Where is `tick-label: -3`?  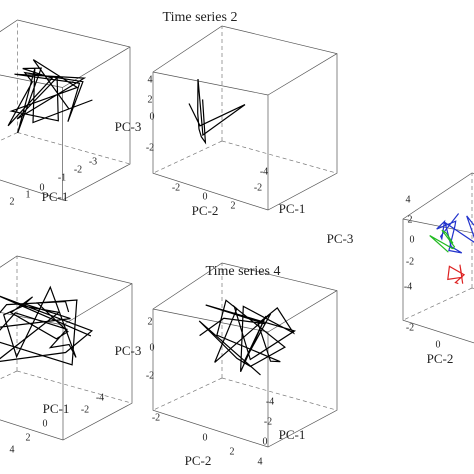 tick-label: -3 is located at coordinates (93, 161).